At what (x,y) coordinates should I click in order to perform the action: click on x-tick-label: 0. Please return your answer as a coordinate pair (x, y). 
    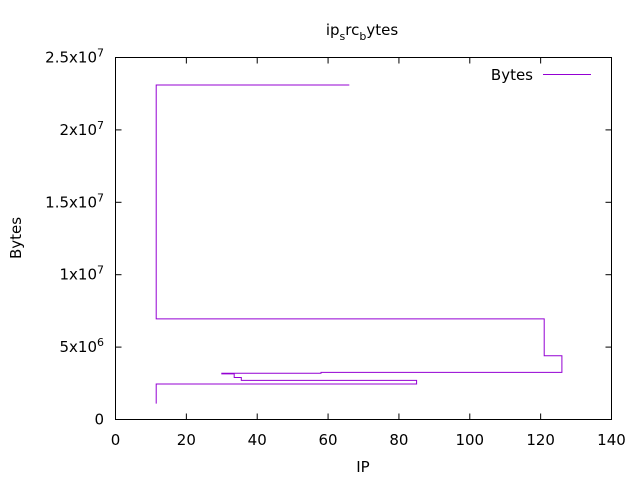
    Looking at the image, I should click on (116, 440).